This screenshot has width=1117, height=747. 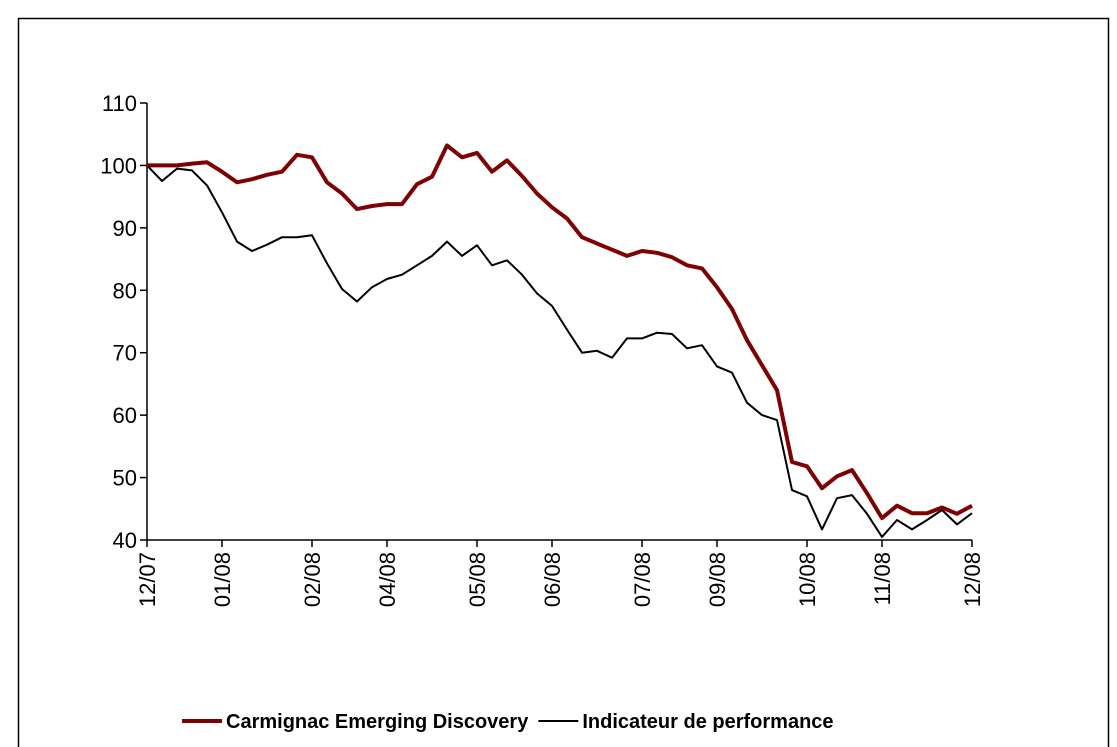 What do you see at coordinates (707, 722) in the screenshot?
I see `legend-label: Indicateur de performance` at bounding box center [707, 722].